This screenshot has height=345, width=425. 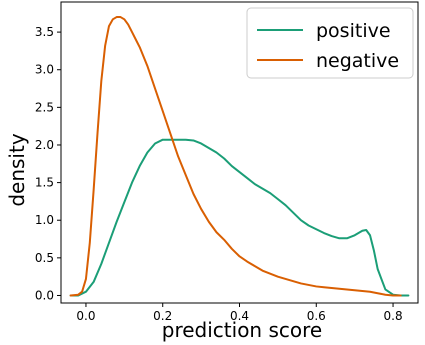 I want to click on y-tick-label: 2.5, so click(x=44, y=107).